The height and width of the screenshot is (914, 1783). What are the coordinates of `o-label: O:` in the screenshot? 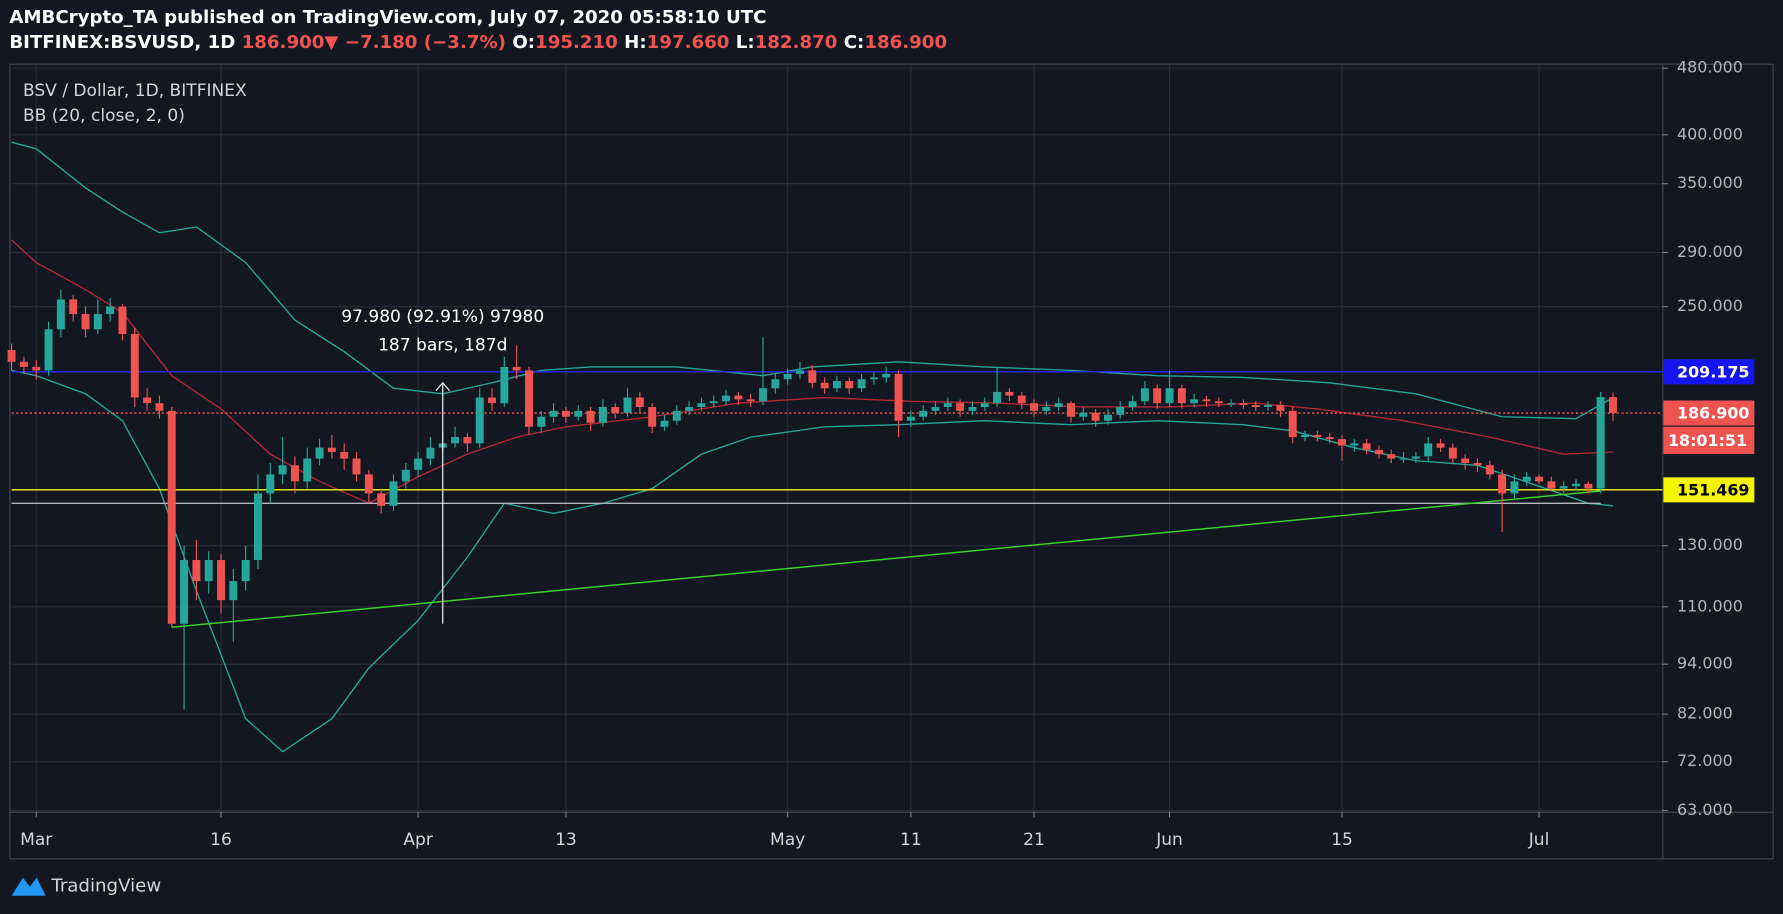 It's located at (523, 42).